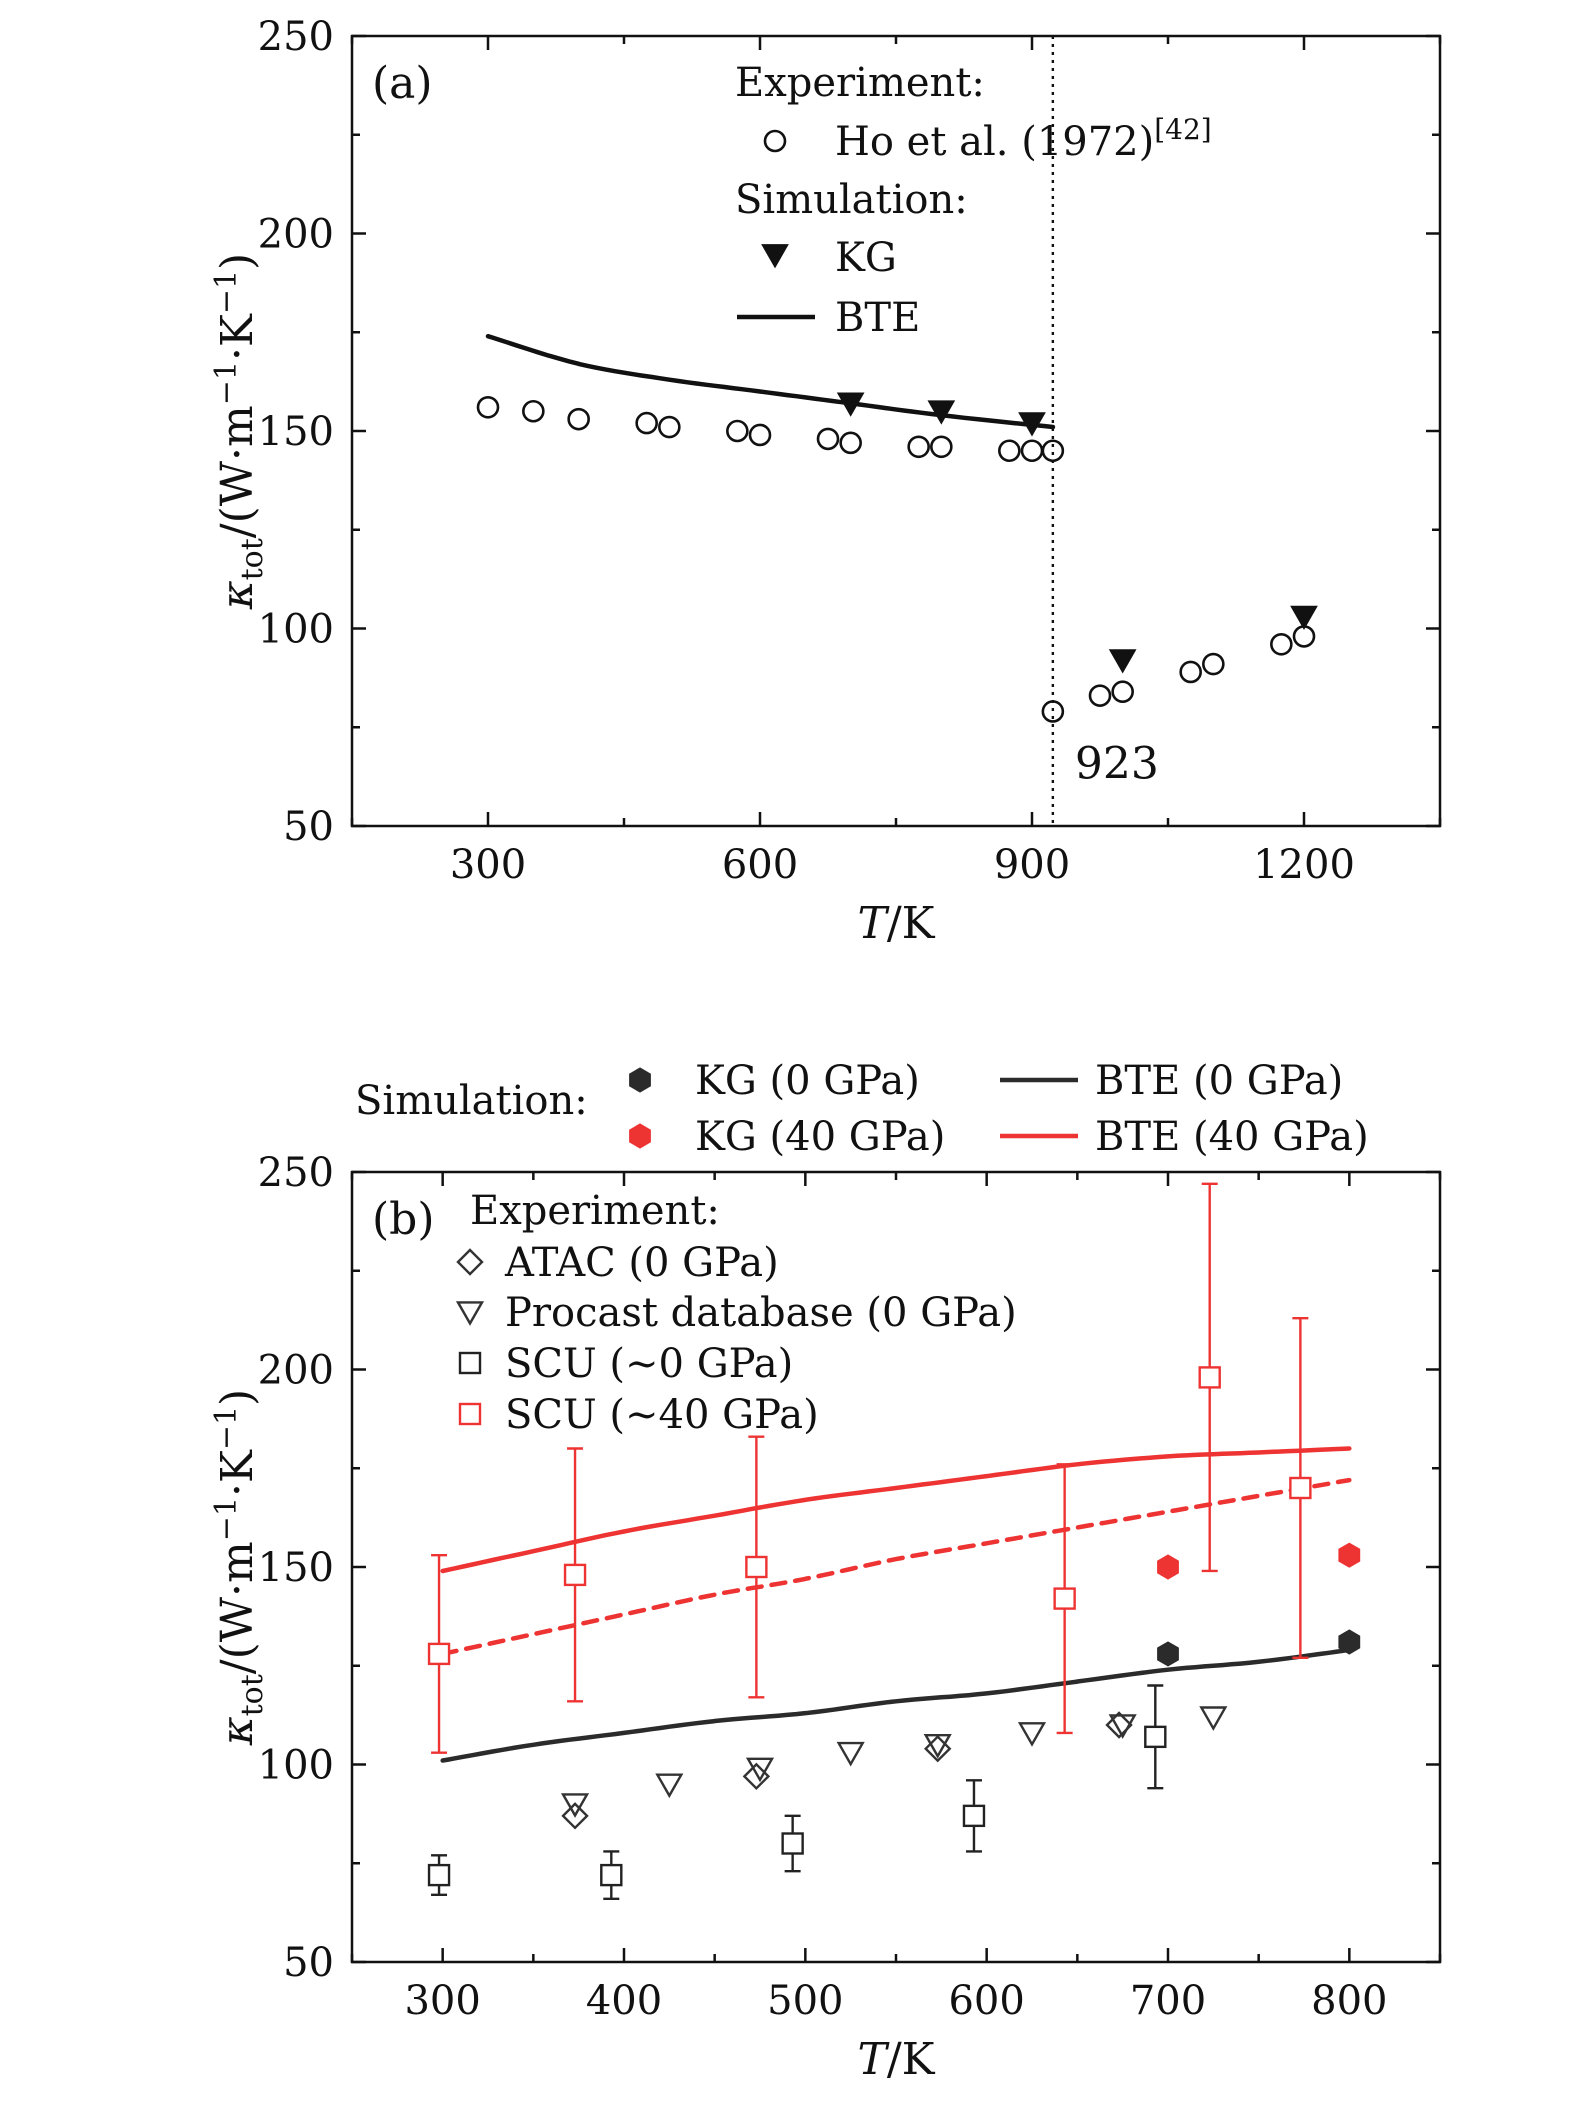 The width and height of the screenshot is (1575, 2106). Describe the element at coordinates (775, 256) in the screenshot. I see `panel-a-legend-kg-marker` at that location.